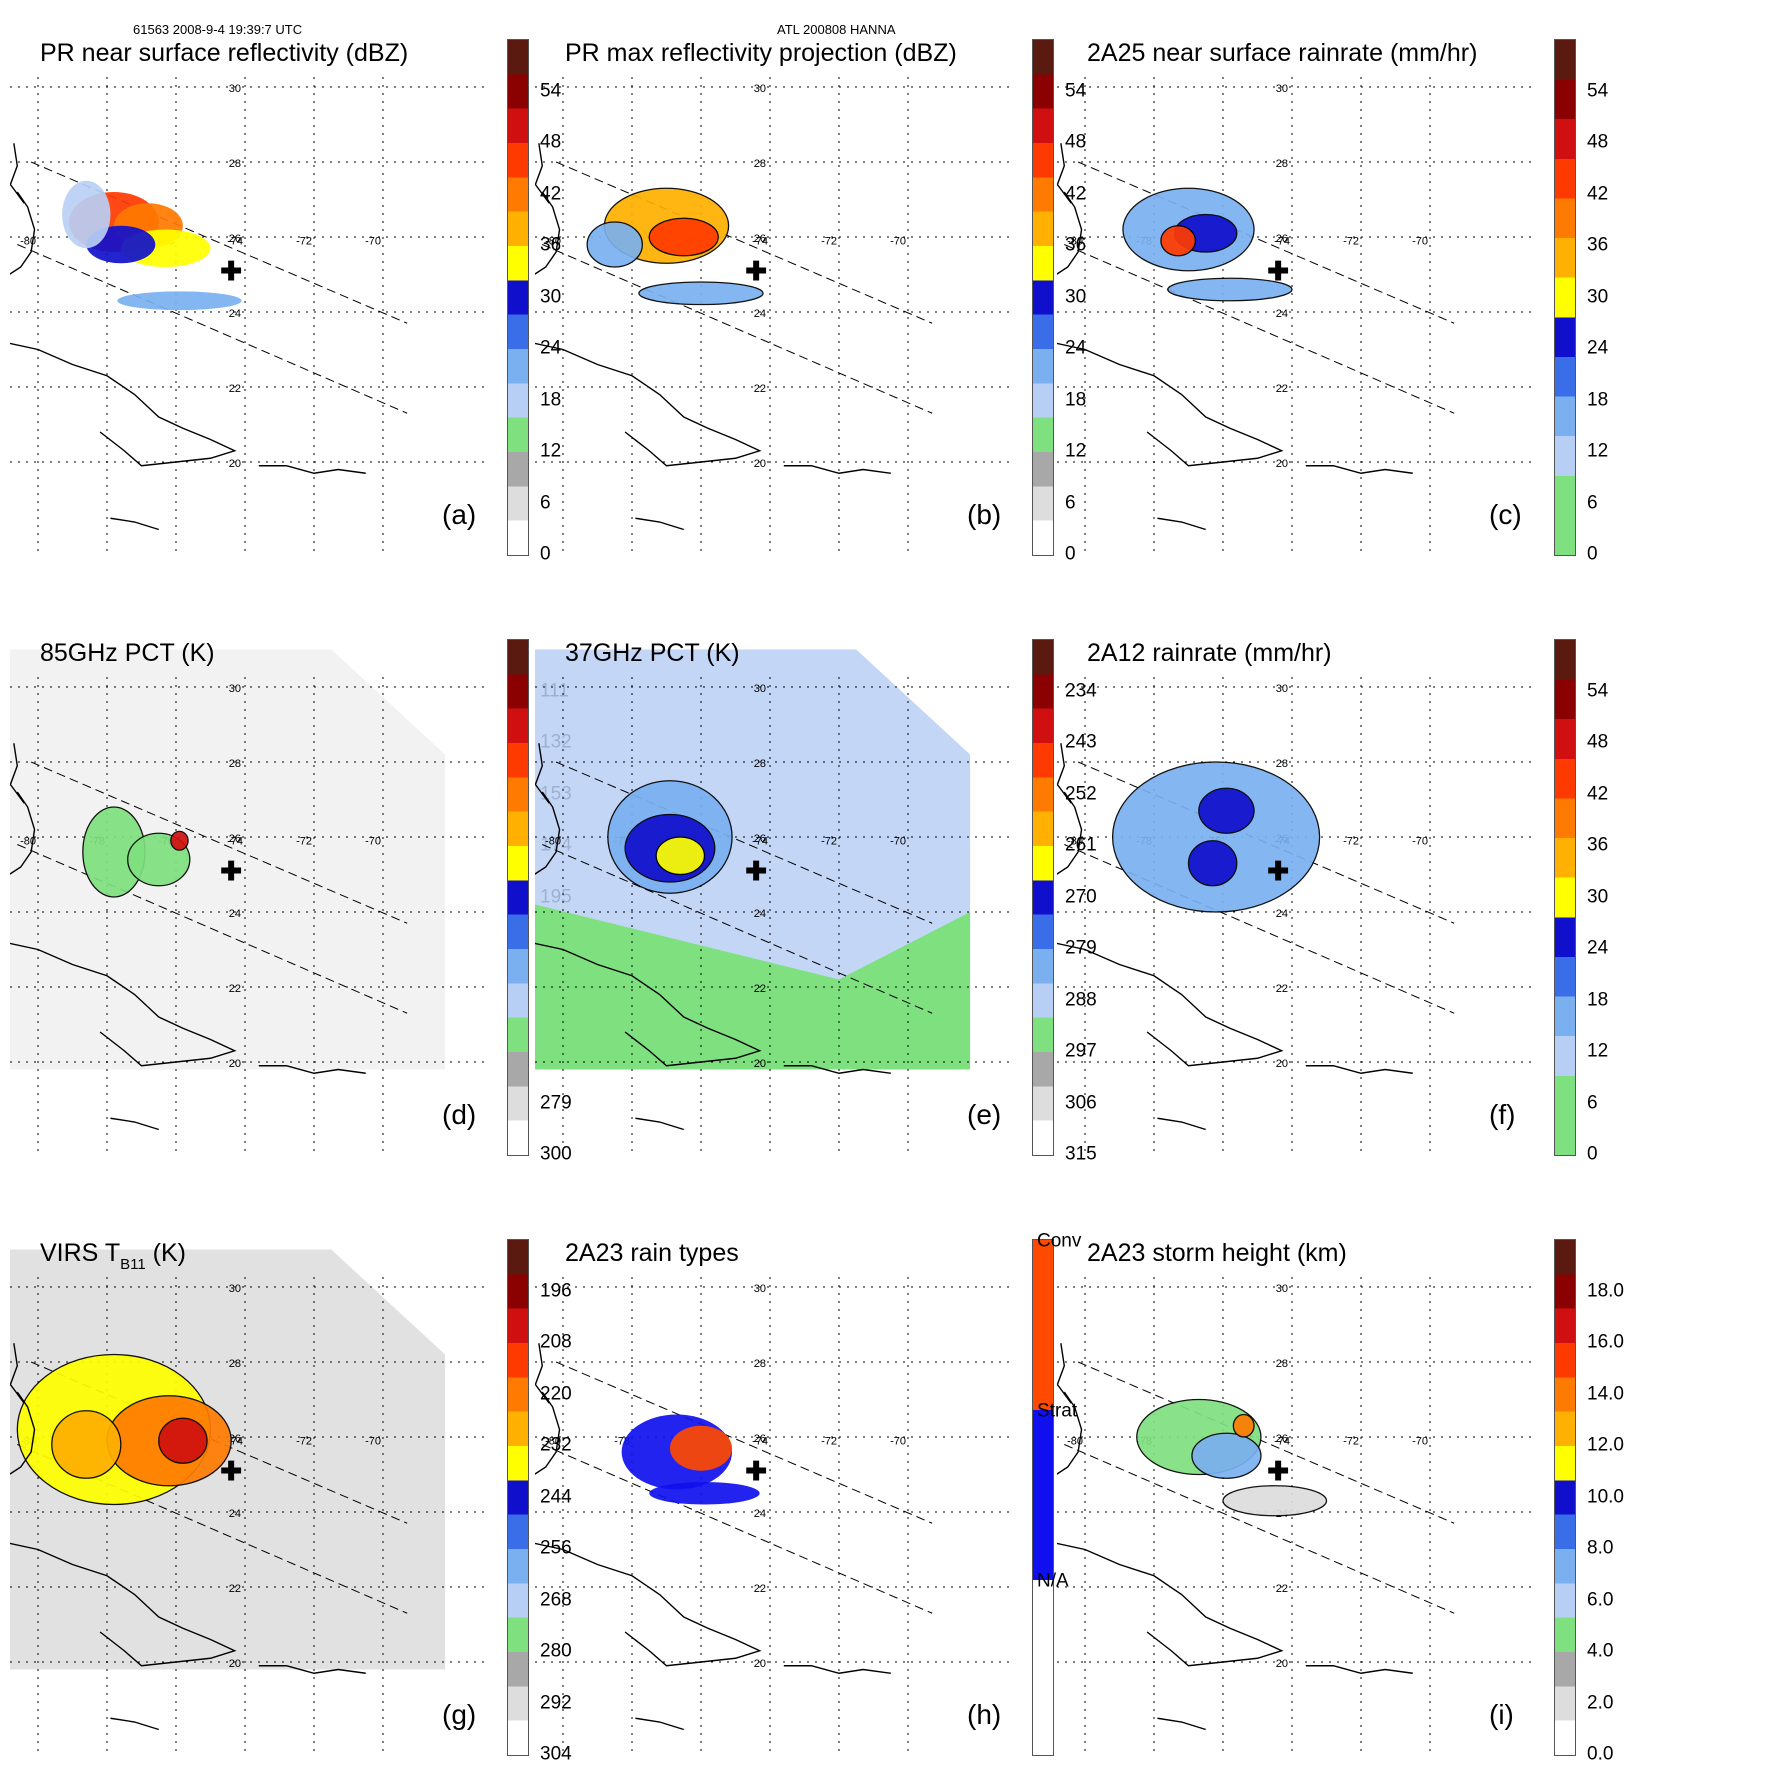 This screenshot has width=1771, height=1771. I want to click on panel-g-title-main: VIRS T, so click(80, 1253).